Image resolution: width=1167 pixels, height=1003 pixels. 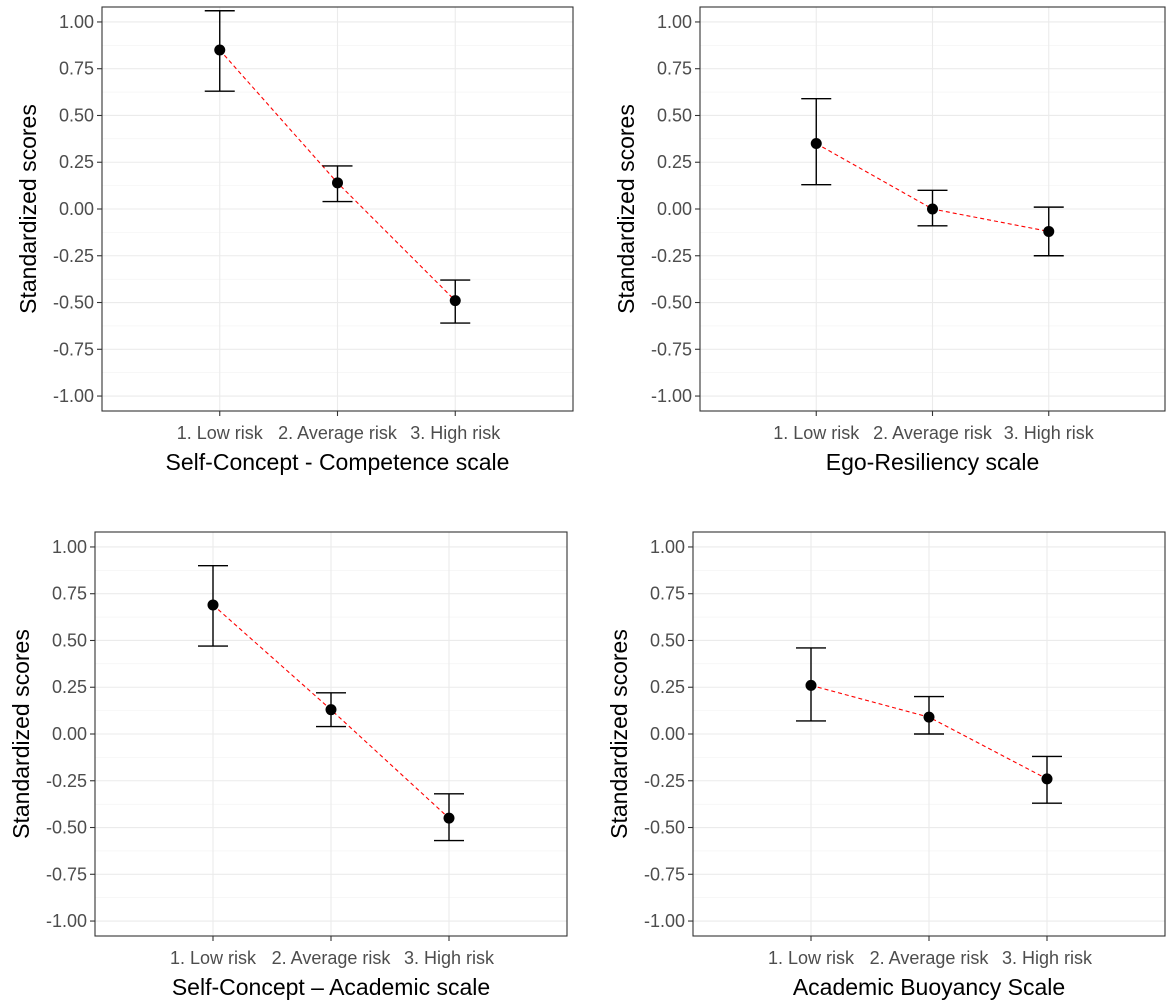 What do you see at coordinates (929, 987) in the screenshot?
I see `x-axis-title: Academic Buoyancy Scale` at bounding box center [929, 987].